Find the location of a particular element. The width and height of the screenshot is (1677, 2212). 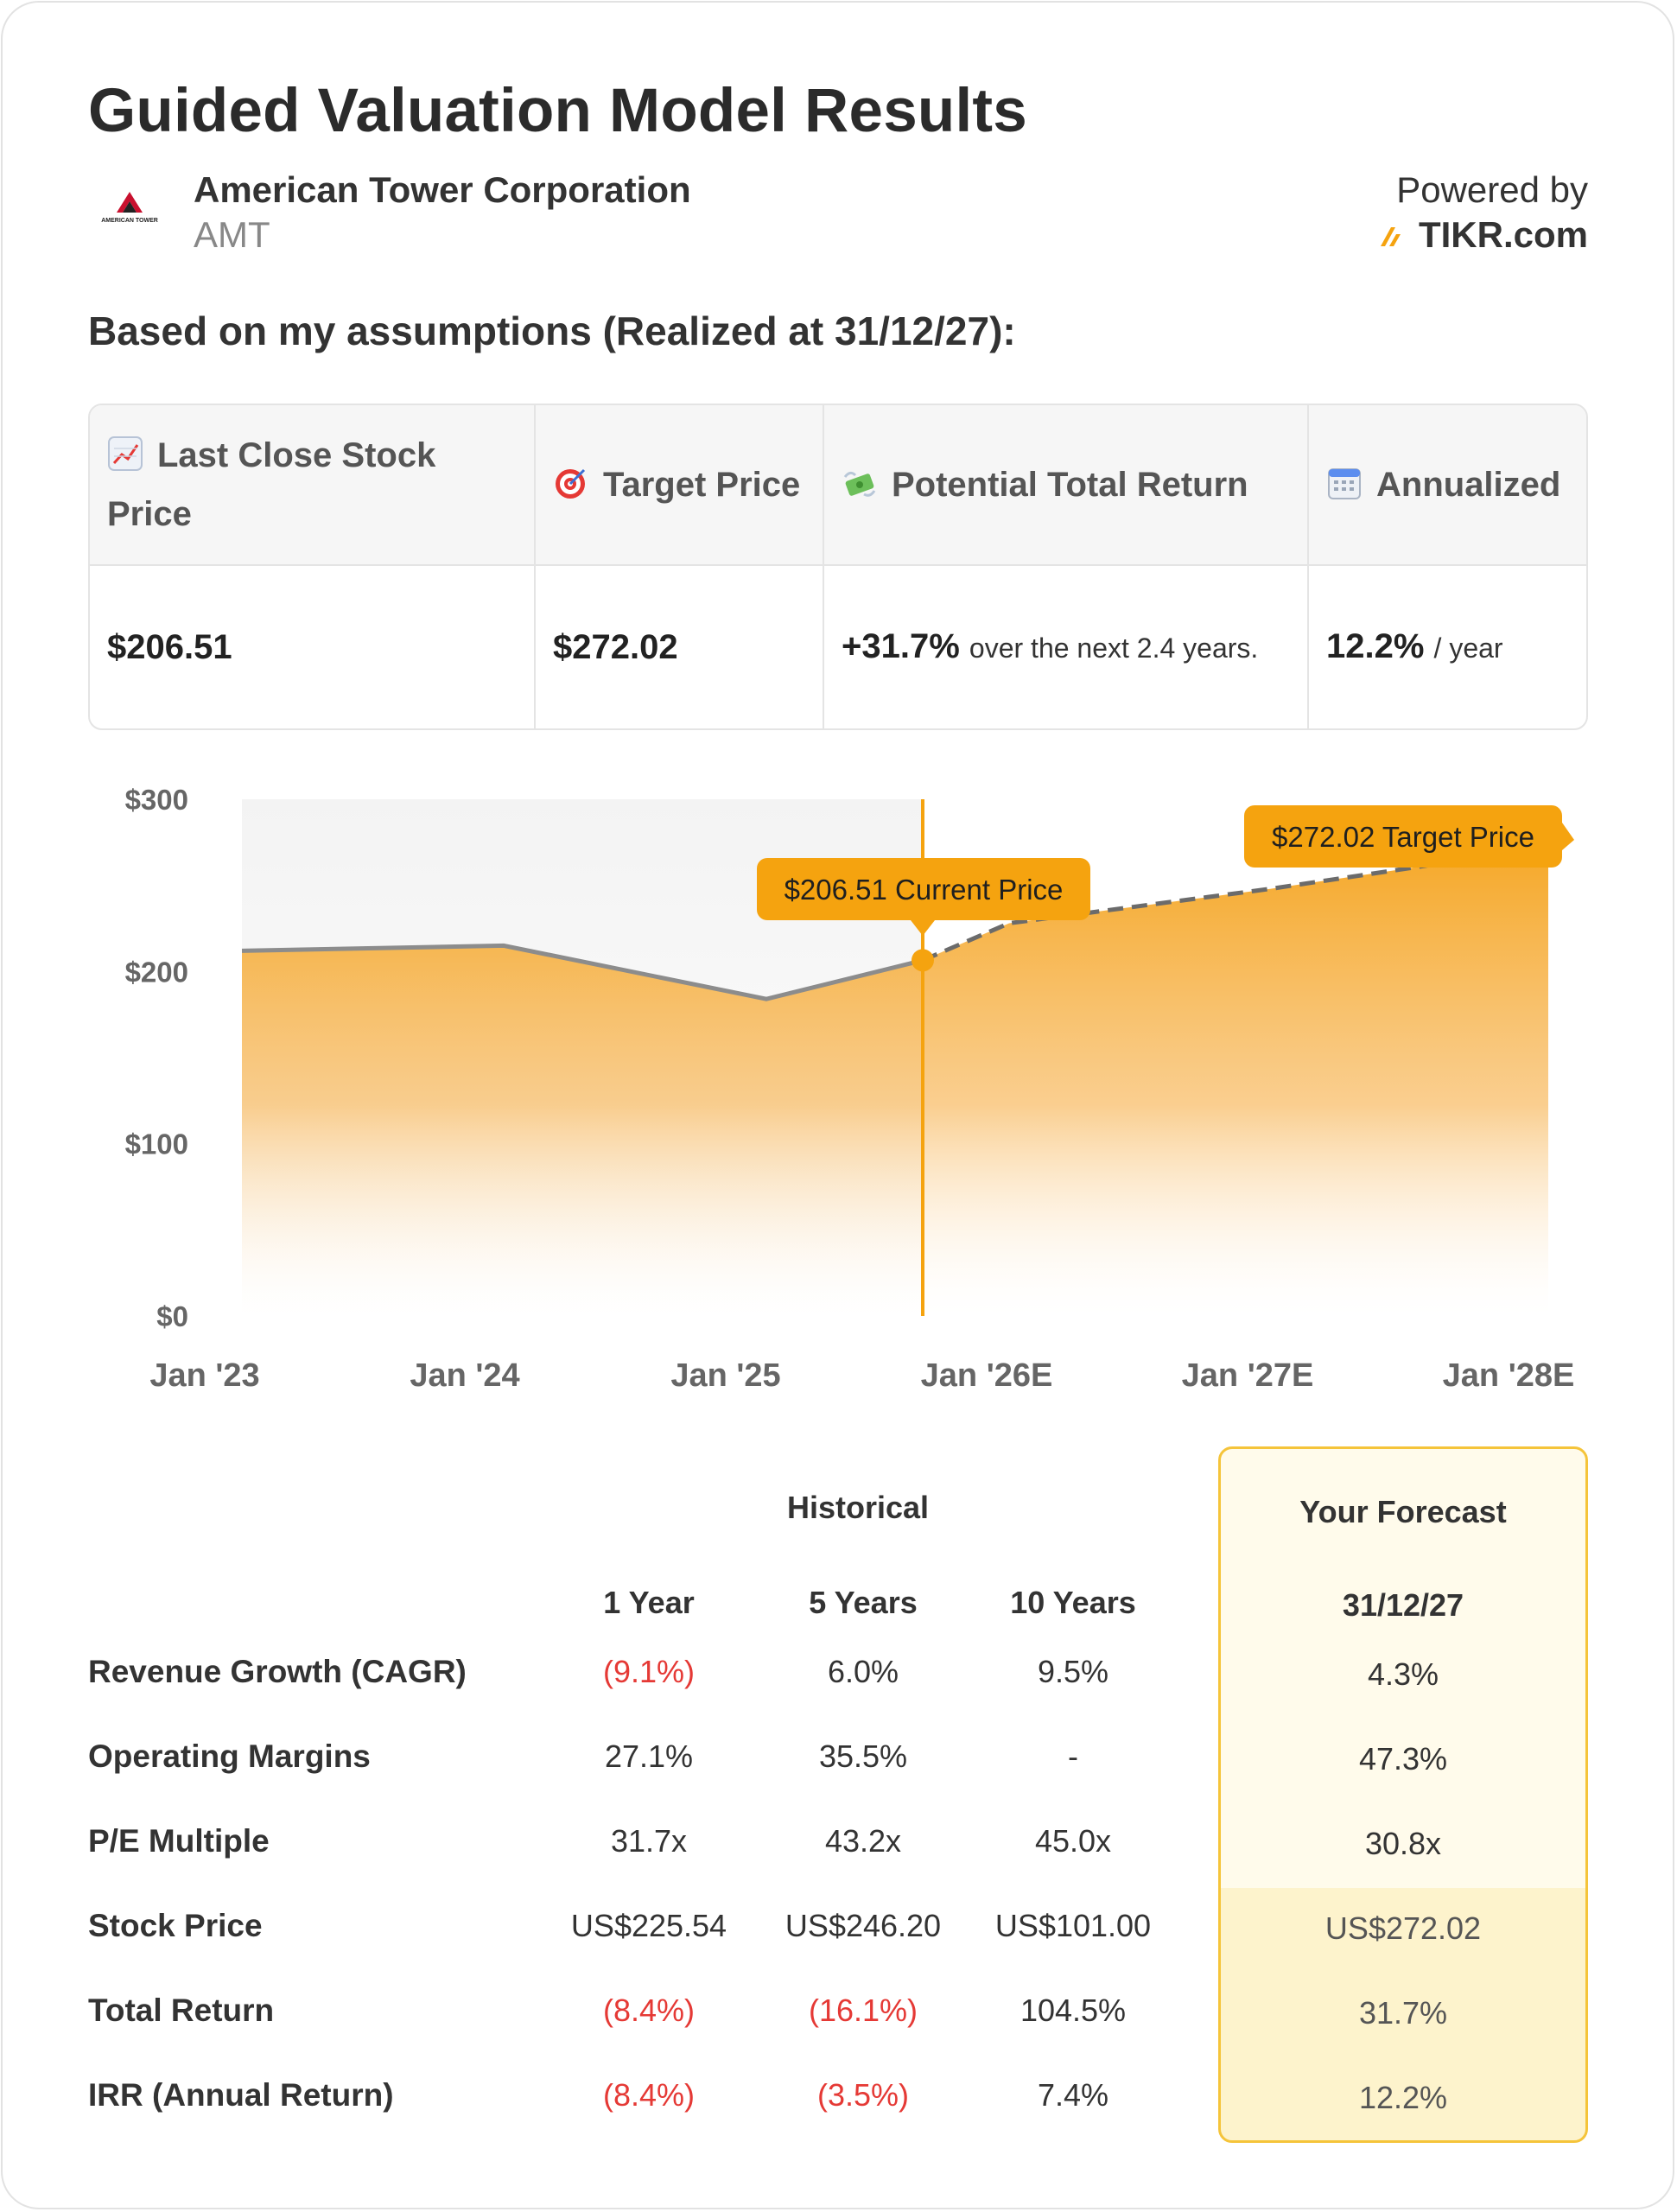

header-last-close: Last Close Stock Price is located at coordinates (313, 485).